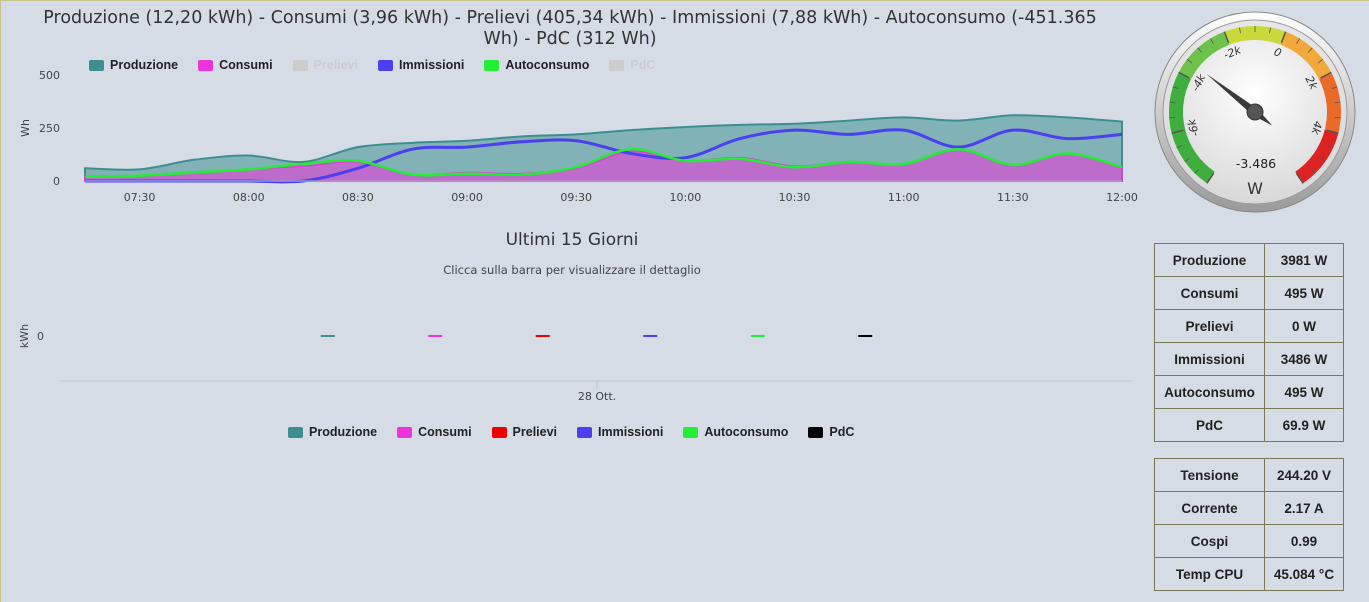 Image resolution: width=1369 pixels, height=602 pixels. What do you see at coordinates (570, 39) in the screenshot?
I see `chart-title-line-2: Wh) - PdC (312 Wh)` at bounding box center [570, 39].